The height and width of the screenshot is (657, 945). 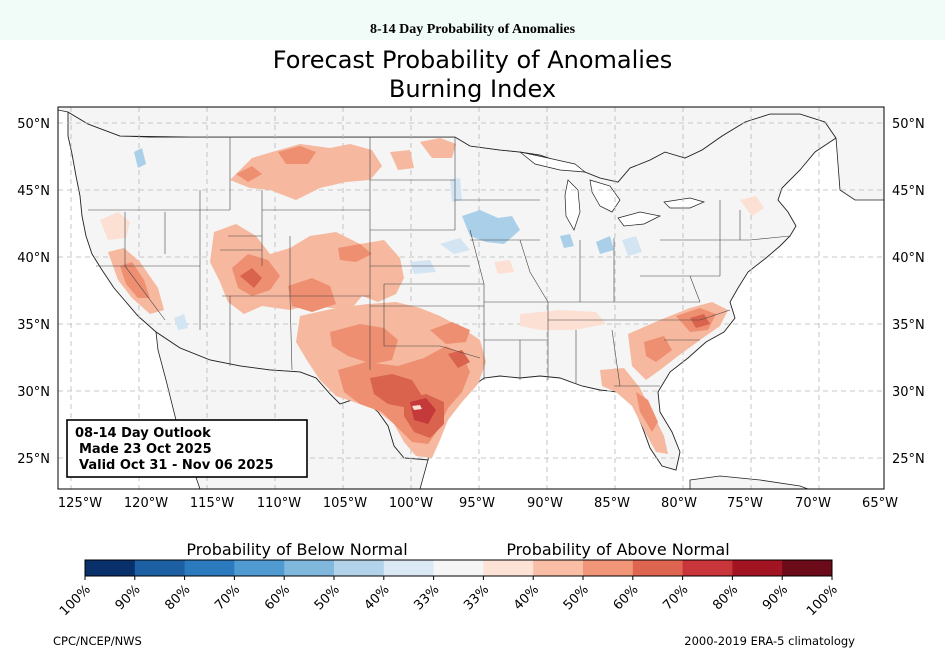 I want to click on lon-label-110: 110°W, so click(x=279, y=503).